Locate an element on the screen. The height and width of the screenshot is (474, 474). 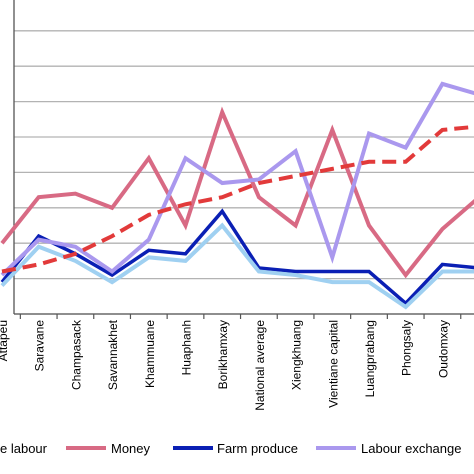
x-tick-label: National average is located at coordinates (260, 365).